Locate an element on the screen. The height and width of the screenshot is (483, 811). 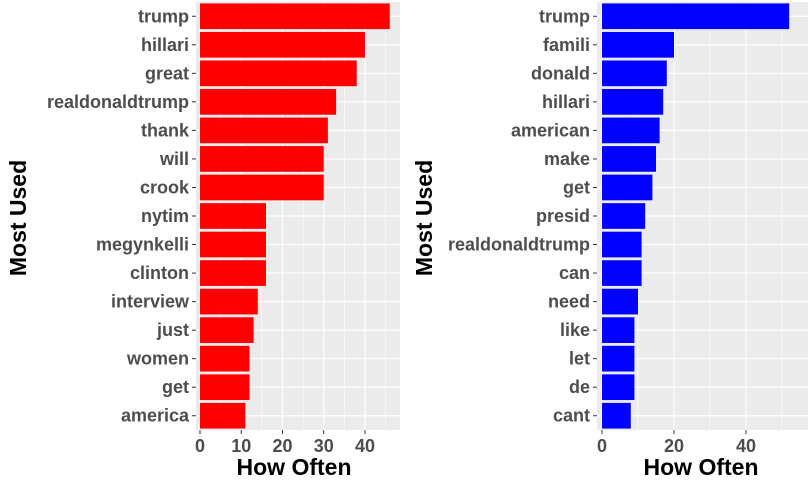
right-y-tick-label: make is located at coordinates (567, 159).